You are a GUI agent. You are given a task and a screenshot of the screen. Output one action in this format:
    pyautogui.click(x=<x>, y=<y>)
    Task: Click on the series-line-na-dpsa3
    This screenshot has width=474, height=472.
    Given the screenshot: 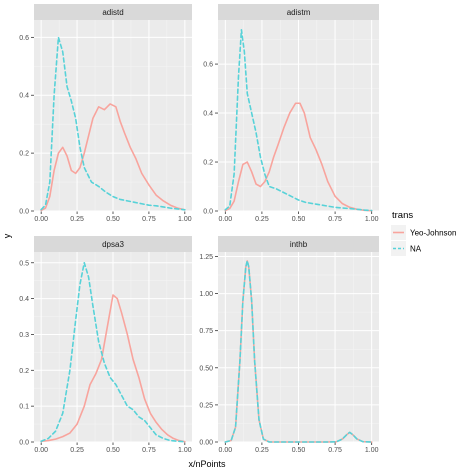 What is the action you would take?
    pyautogui.click(x=113, y=352)
    